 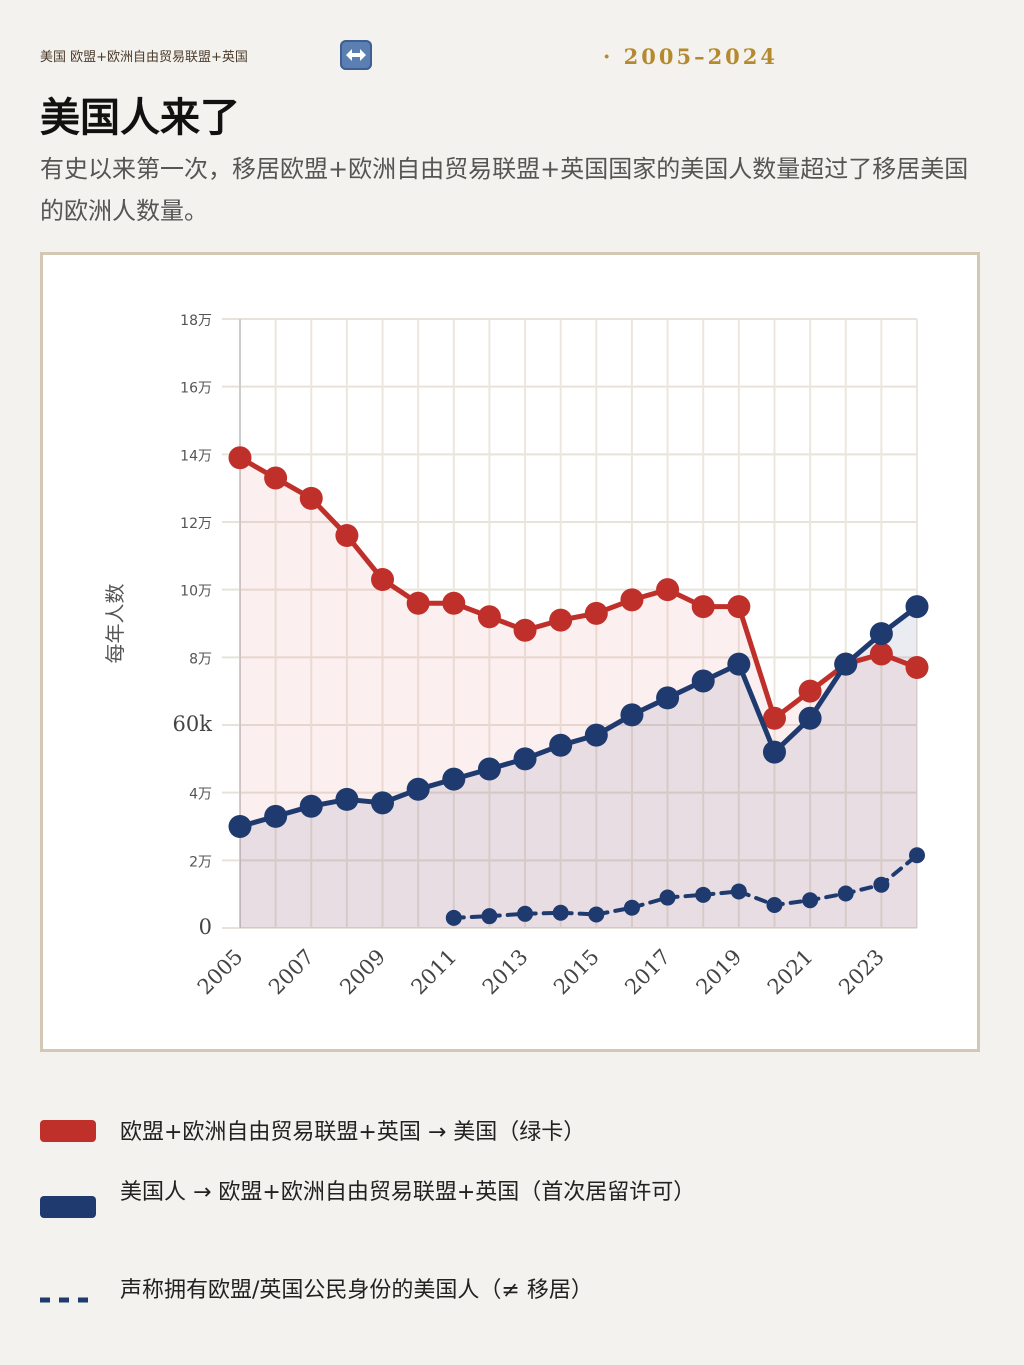 What do you see at coordinates (200, 659) in the screenshot?
I see `y-tick-label: 8万` at bounding box center [200, 659].